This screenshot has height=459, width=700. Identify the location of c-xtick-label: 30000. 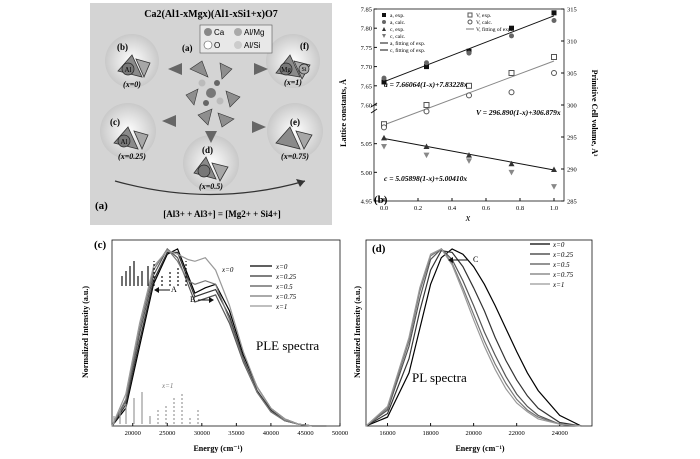
(202, 433).